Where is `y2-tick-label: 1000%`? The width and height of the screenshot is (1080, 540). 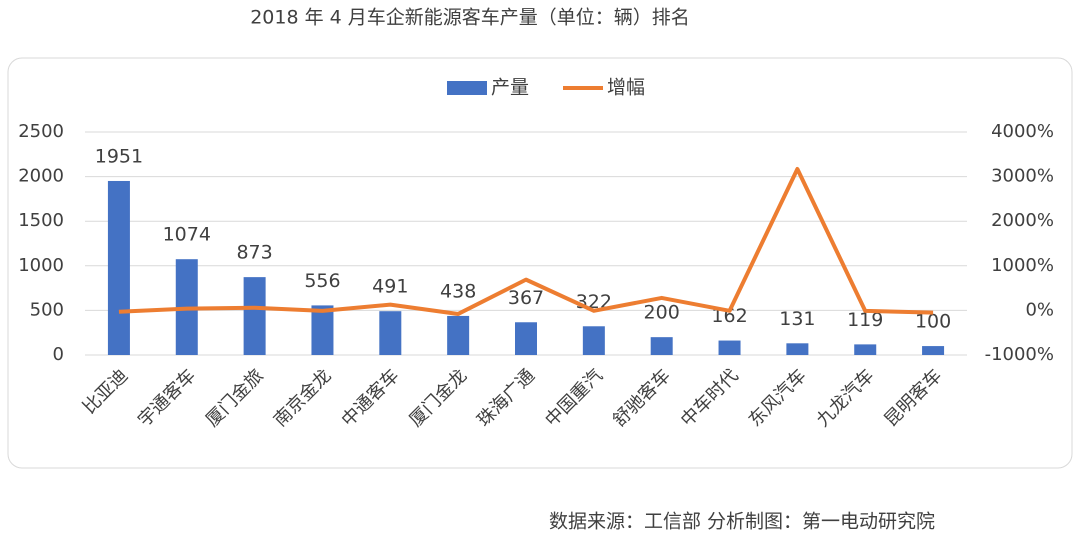
y2-tick-label: 1000% is located at coordinates (1022, 265).